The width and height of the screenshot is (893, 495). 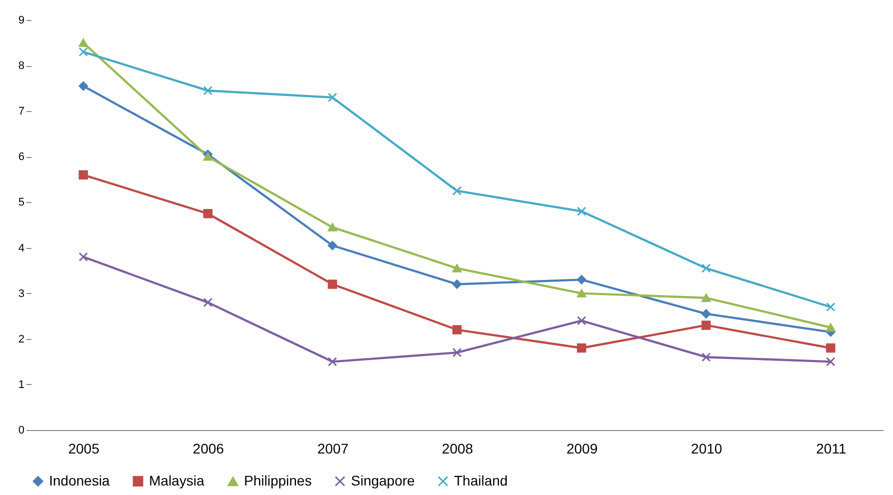 What do you see at coordinates (383, 480) in the screenshot?
I see `legend-label: Singapore` at bounding box center [383, 480].